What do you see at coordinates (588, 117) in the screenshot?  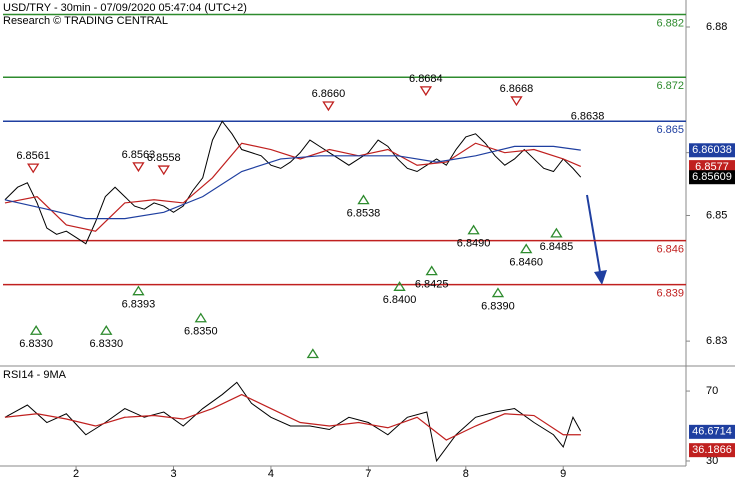 I see `price-label: 6.8638` at bounding box center [588, 117].